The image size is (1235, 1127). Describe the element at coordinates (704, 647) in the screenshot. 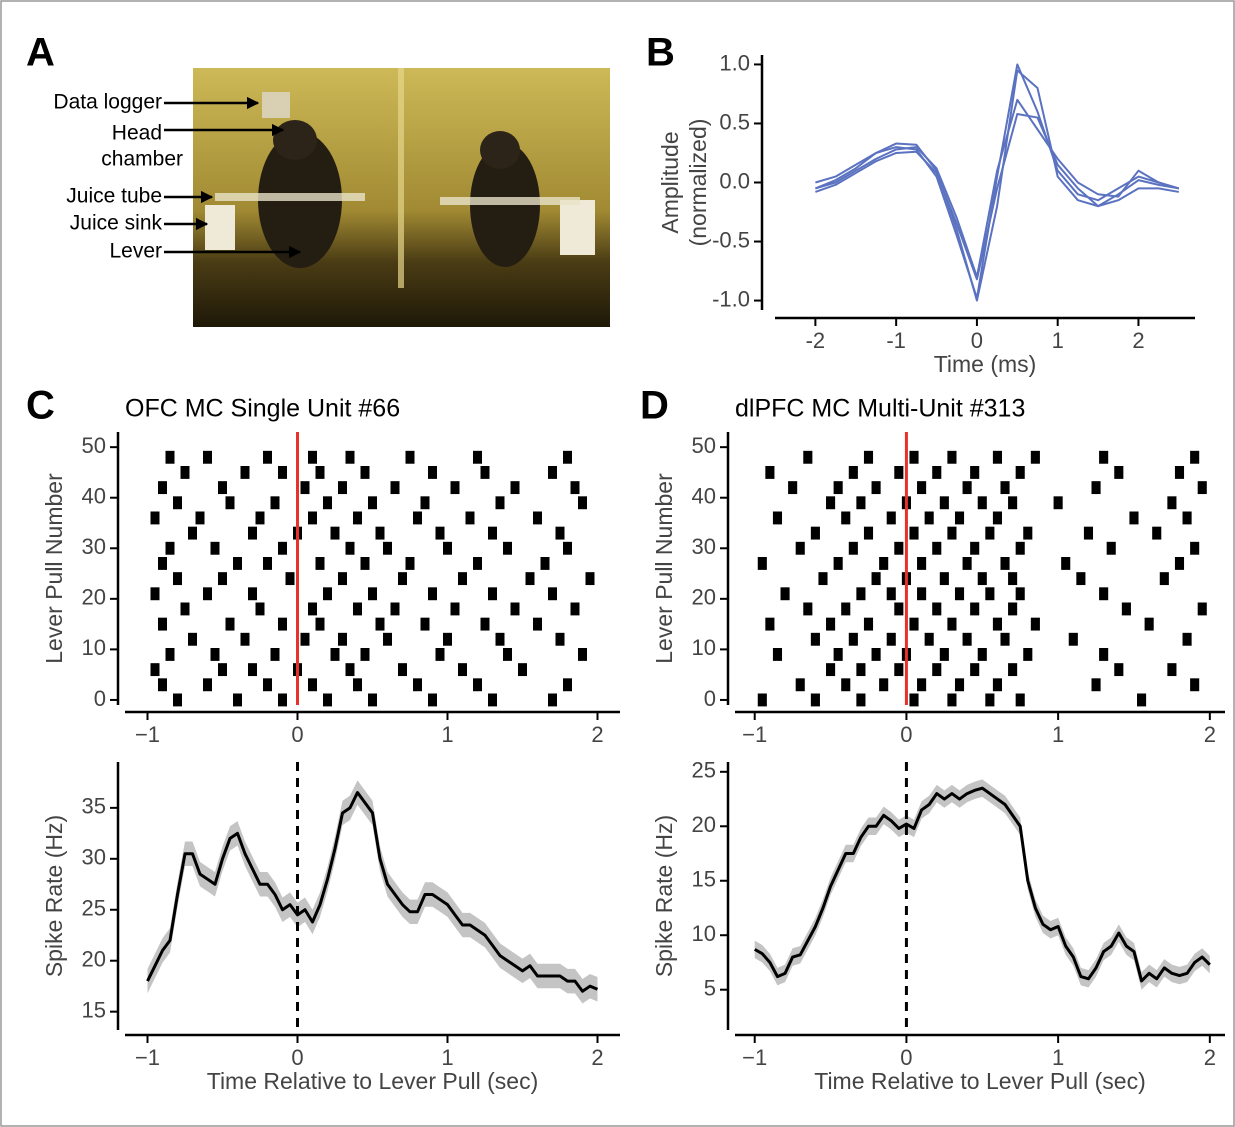

I see `y-tick-label: 10` at that location.